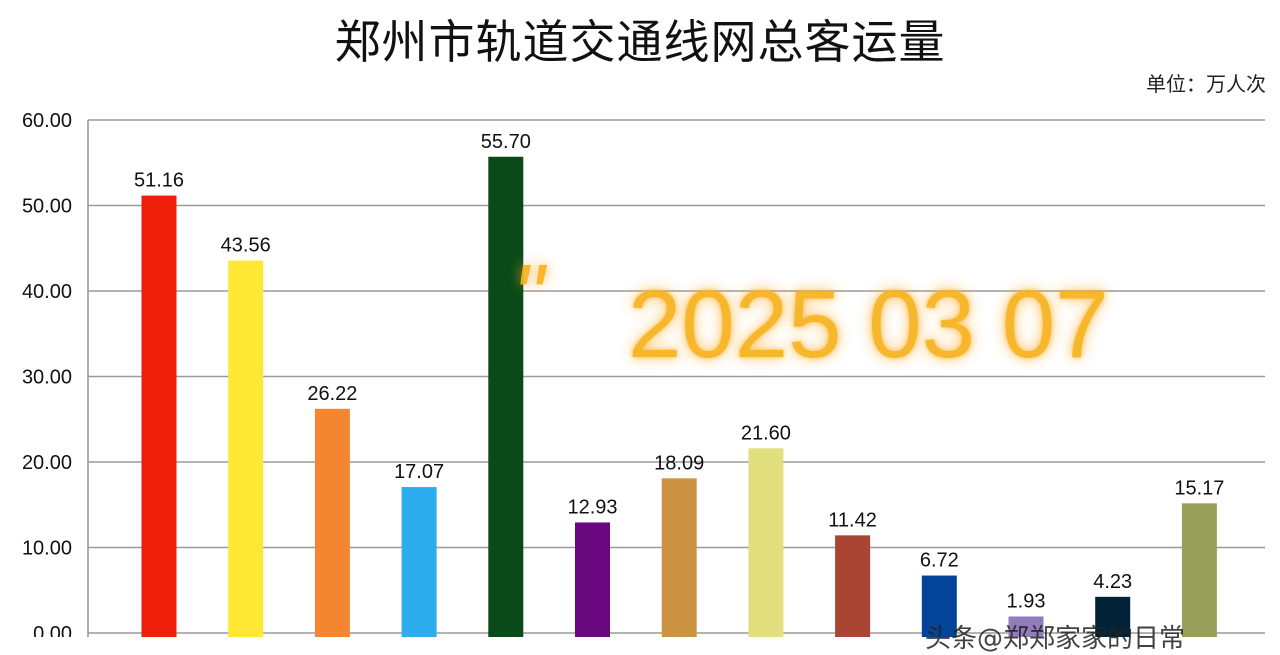  I want to click on y-tick-label: 40.00, so click(47, 292).